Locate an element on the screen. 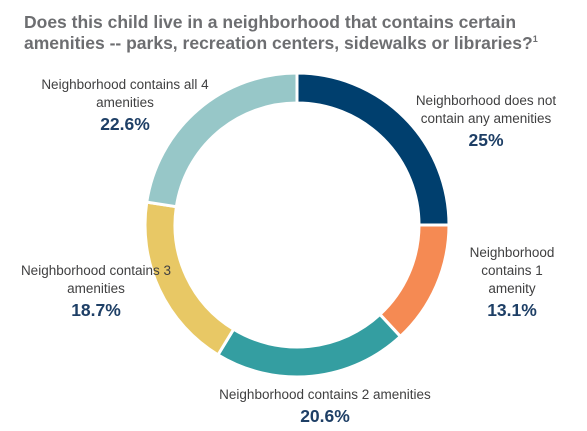 This screenshot has width=587, height=431. label-3-amenities: Neighborhood contains 3 amenities 18.7% is located at coordinates (96, 292).